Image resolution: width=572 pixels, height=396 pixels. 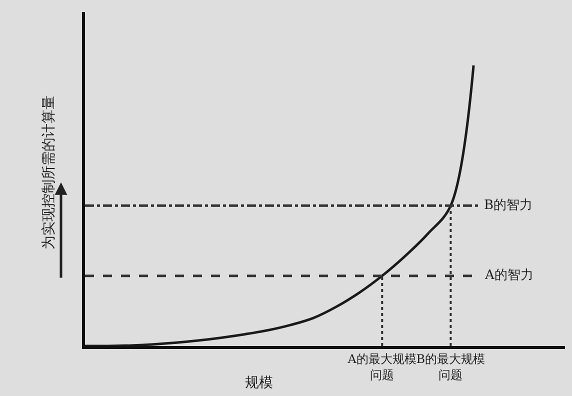 I want to click on ref-line-label: B的智力, so click(x=508, y=205).